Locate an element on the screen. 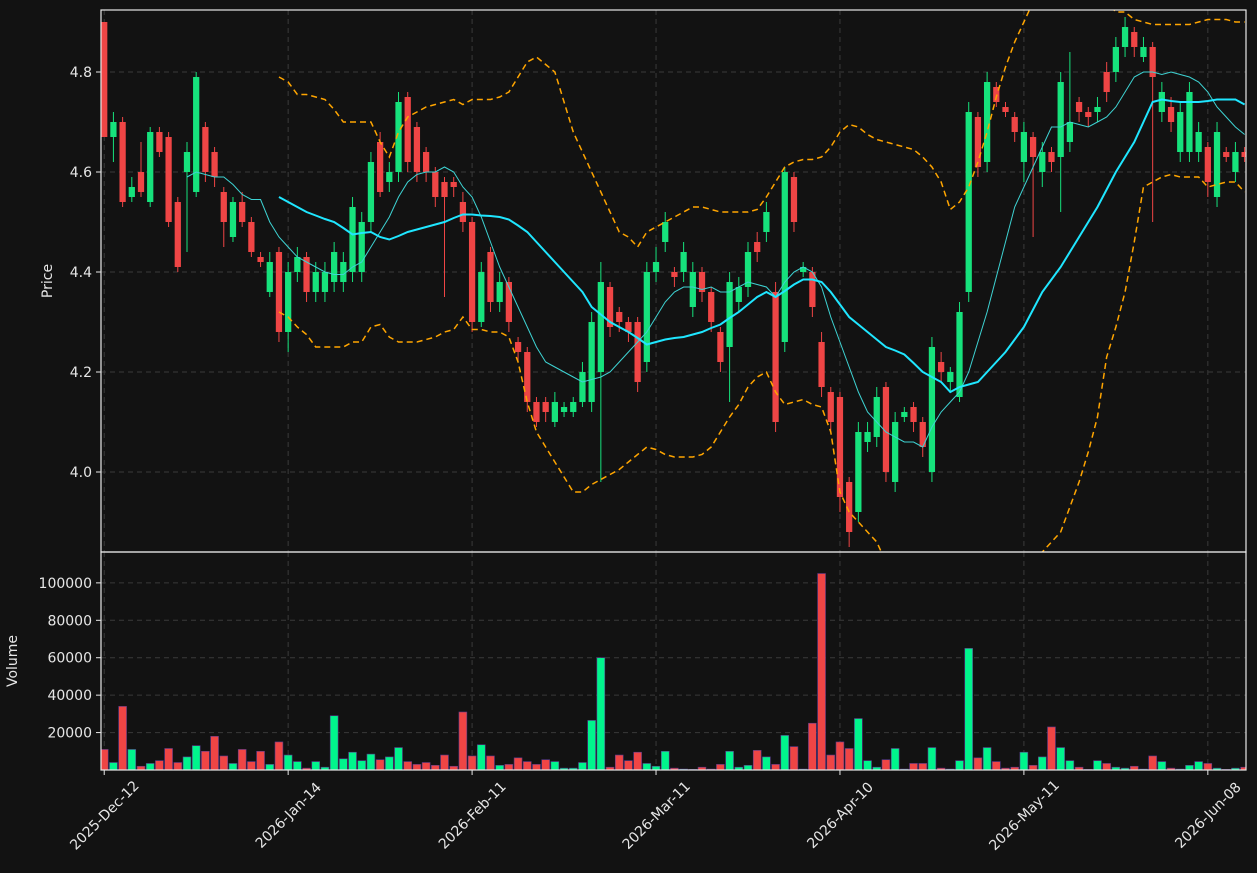  y-tick-label: 4.2 is located at coordinates (81, 373).